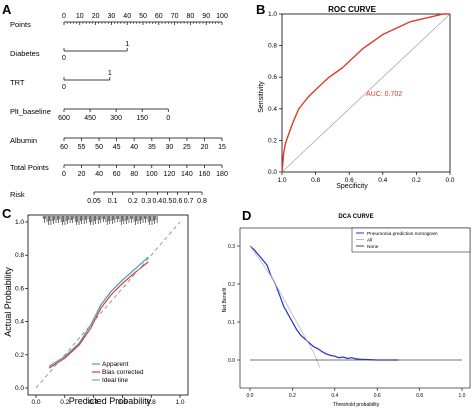 Image resolution: width=474 pixels, height=408 pixels. I want to click on nomogram-tick-label: 55, so click(82, 147).